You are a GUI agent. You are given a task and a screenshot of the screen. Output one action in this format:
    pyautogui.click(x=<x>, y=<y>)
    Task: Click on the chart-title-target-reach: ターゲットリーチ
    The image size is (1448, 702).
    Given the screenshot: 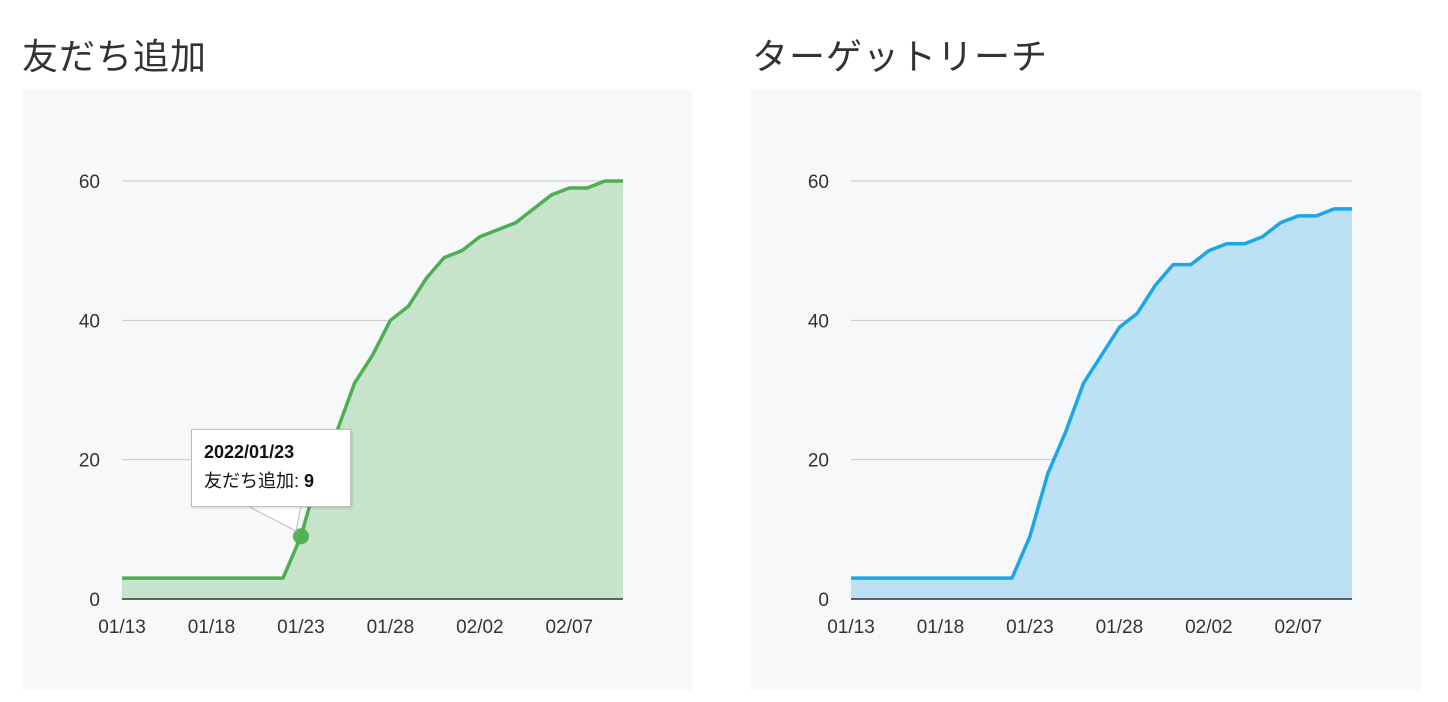 What is the action you would take?
    pyautogui.click(x=900, y=57)
    